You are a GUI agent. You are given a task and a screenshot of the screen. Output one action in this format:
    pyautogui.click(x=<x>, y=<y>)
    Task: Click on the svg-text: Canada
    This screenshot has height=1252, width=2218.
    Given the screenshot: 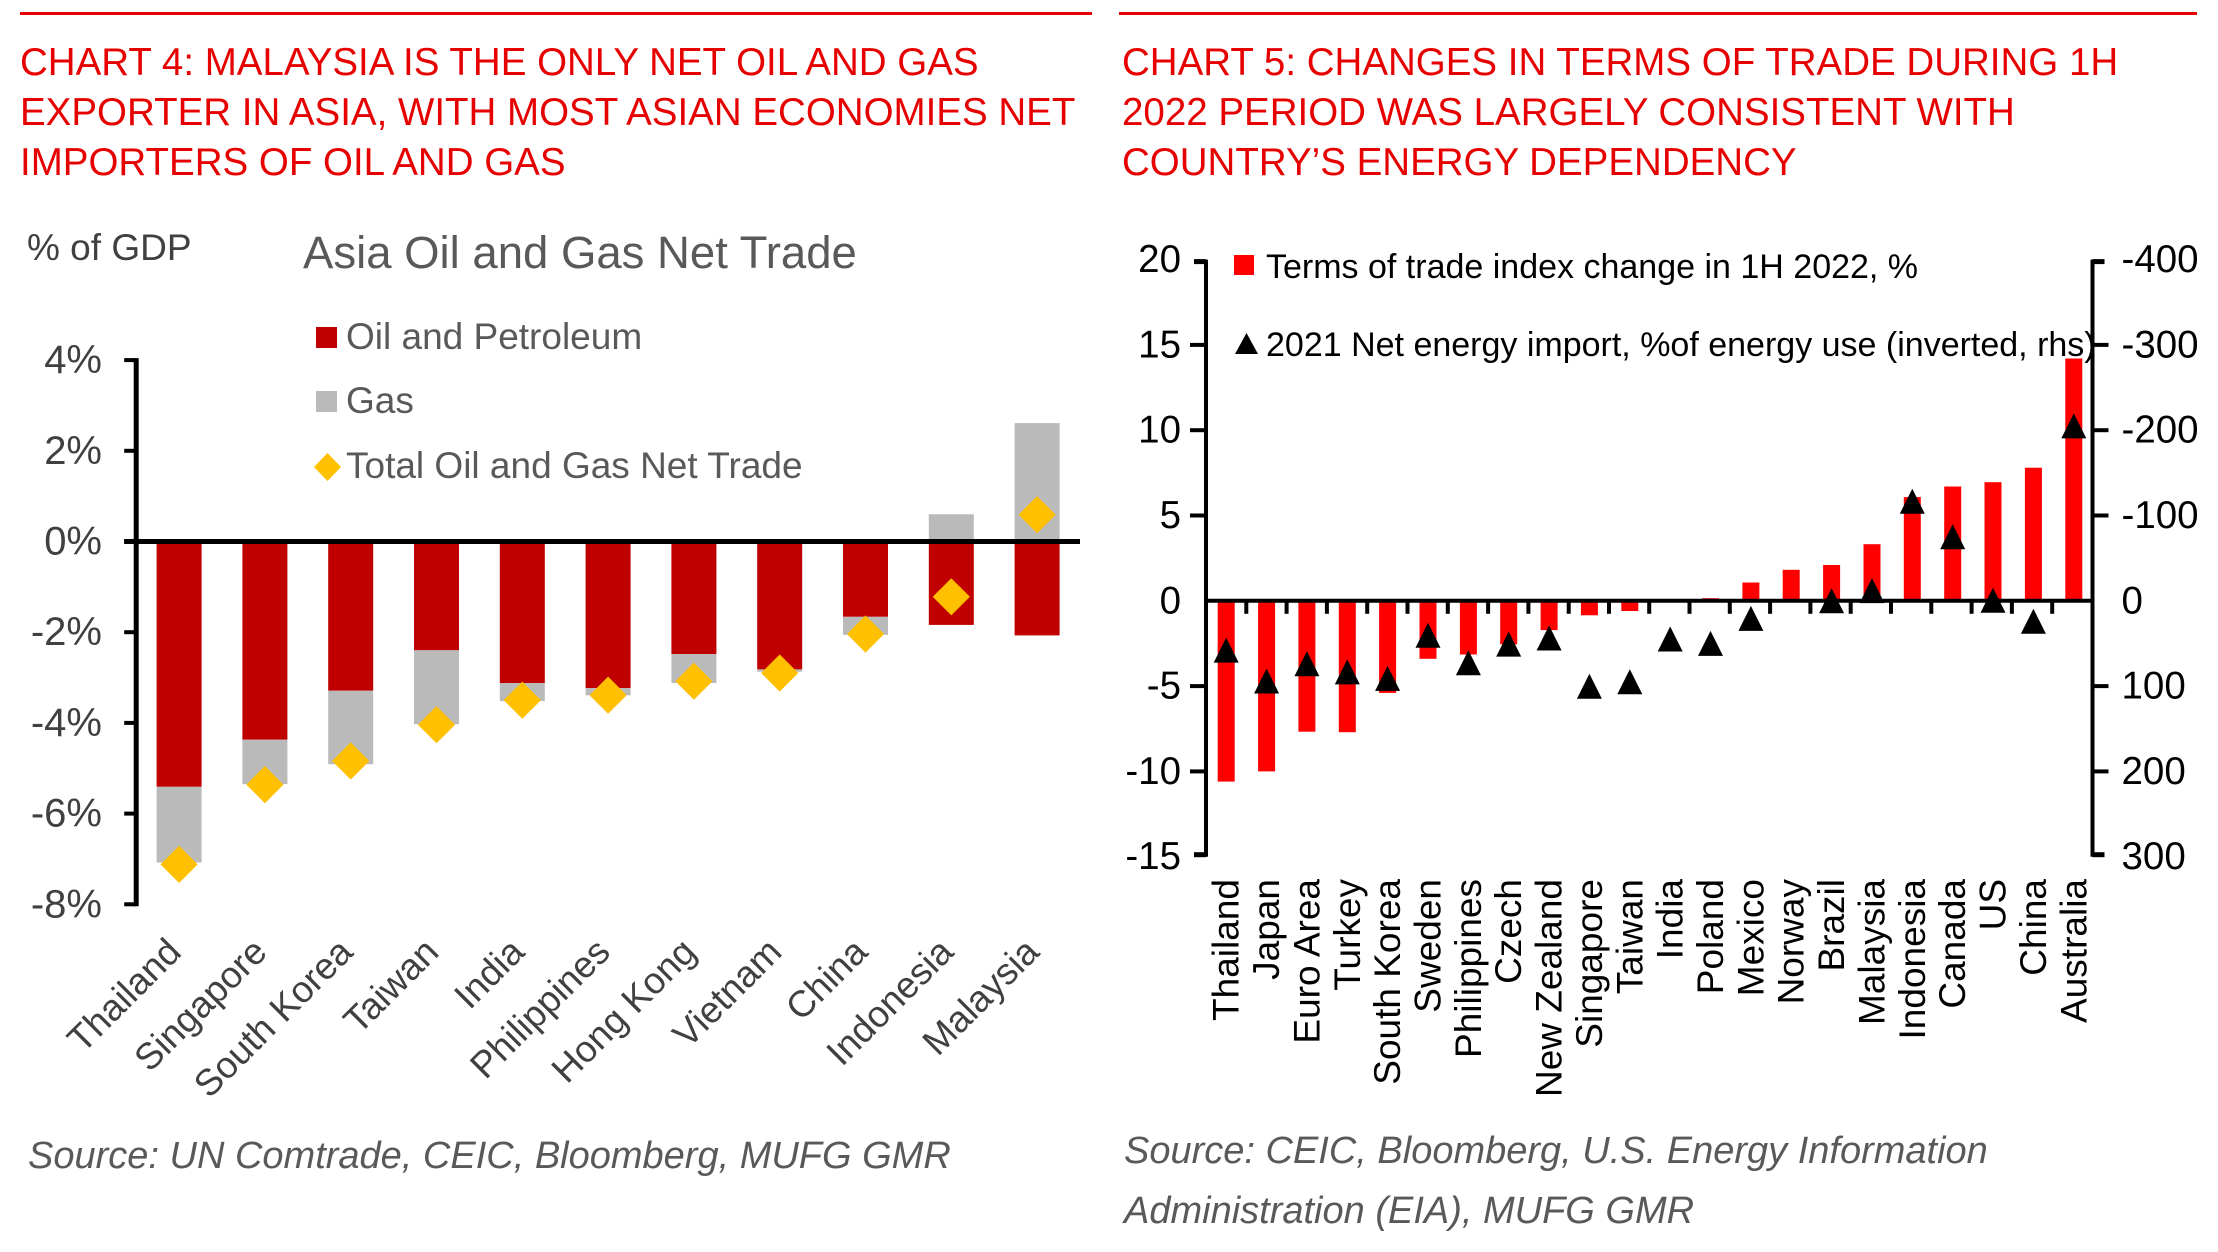 What is the action you would take?
    pyautogui.click(x=1952, y=944)
    